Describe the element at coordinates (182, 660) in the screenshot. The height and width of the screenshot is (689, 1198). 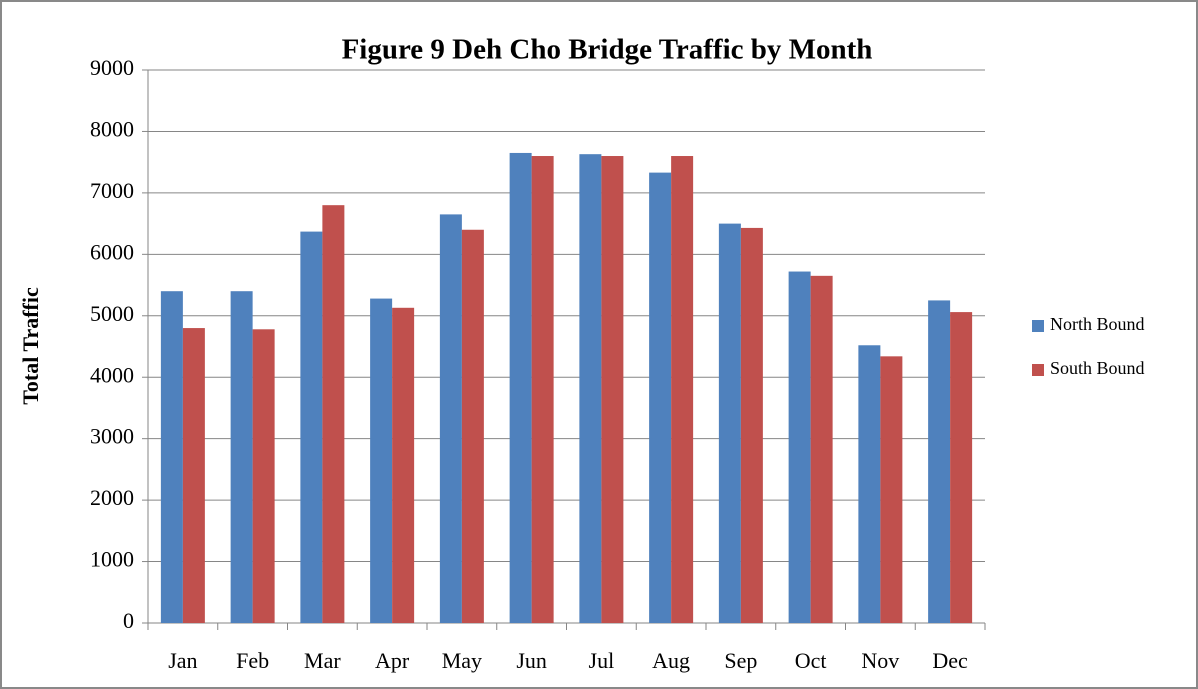
I see `x-tick-label: Jan` at that location.